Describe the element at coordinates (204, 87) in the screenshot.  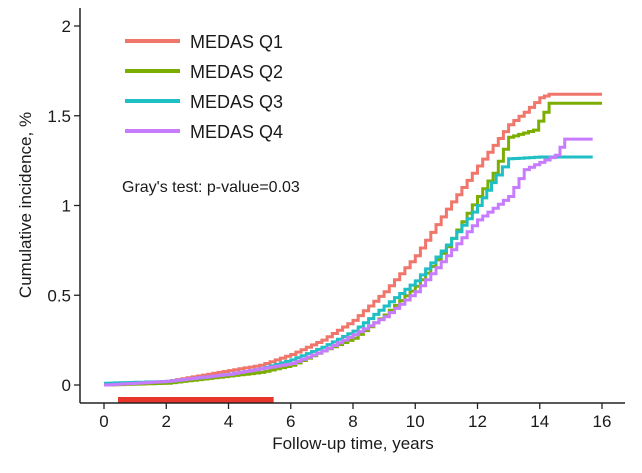
I see `legend: MEDAS Q1 MEDAS Q2 MEDAS Q3 MEDAS Q4` at that location.